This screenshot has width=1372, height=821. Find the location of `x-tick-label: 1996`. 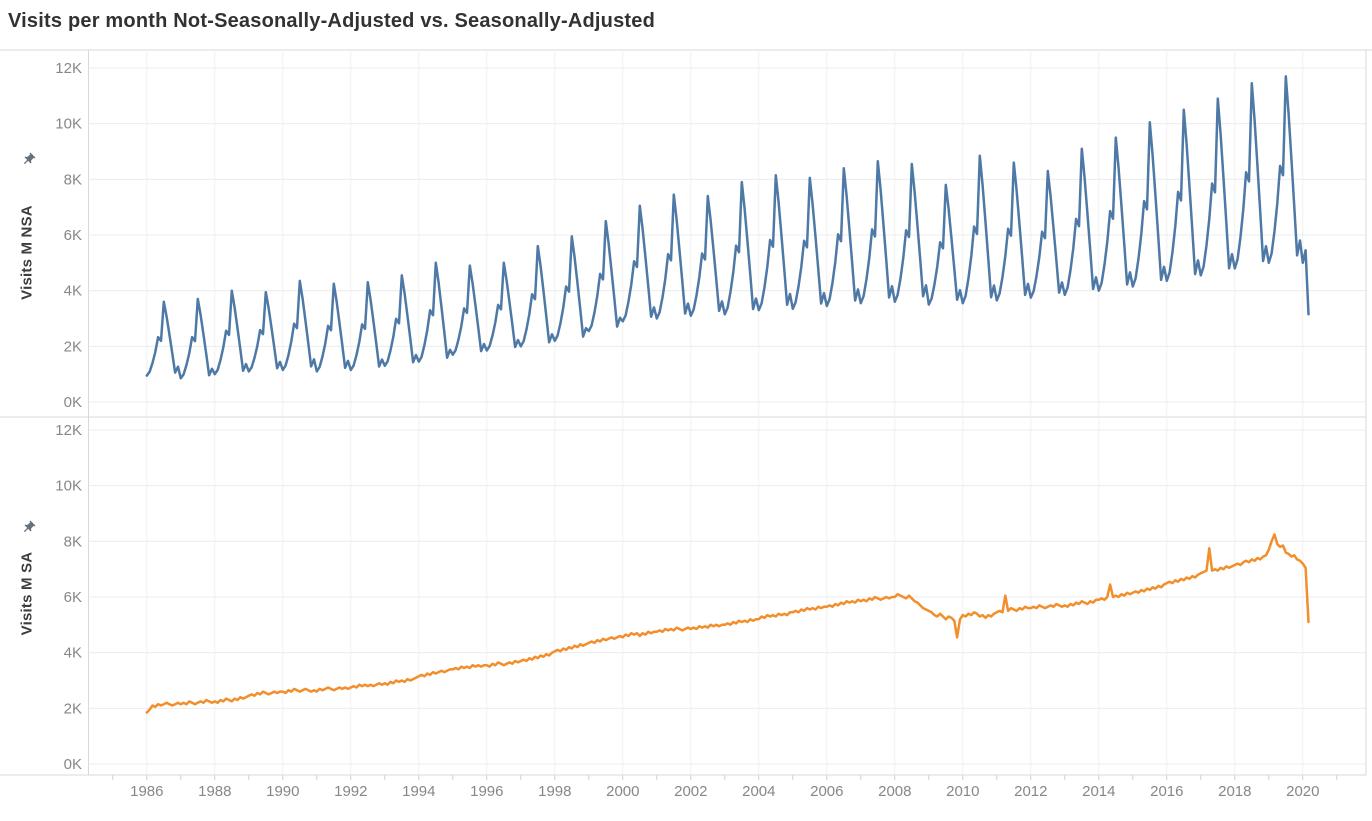

x-tick-label: 1996 is located at coordinates (486, 791).